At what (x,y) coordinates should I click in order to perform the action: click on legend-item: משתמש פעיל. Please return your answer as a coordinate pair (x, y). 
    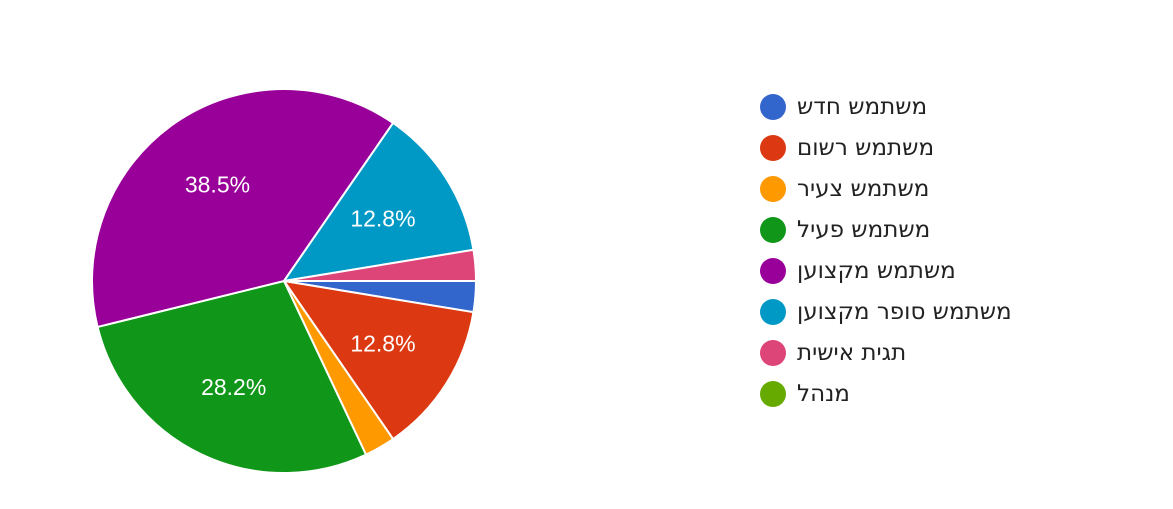
    Looking at the image, I should click on (925, 229).